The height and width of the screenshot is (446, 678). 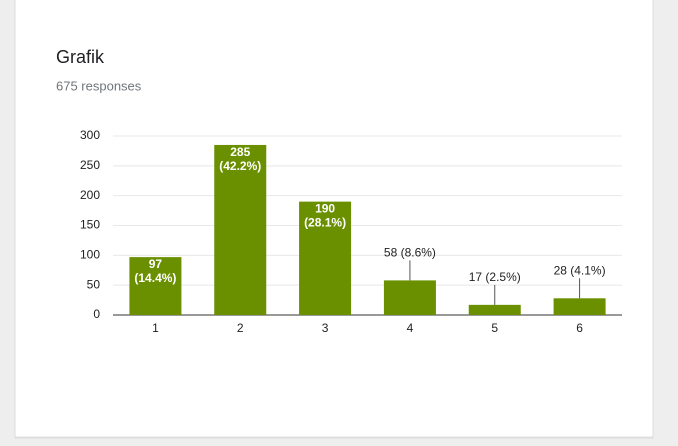 I want to click on data-label-line: (14.4%), so click(x=155, y=278).